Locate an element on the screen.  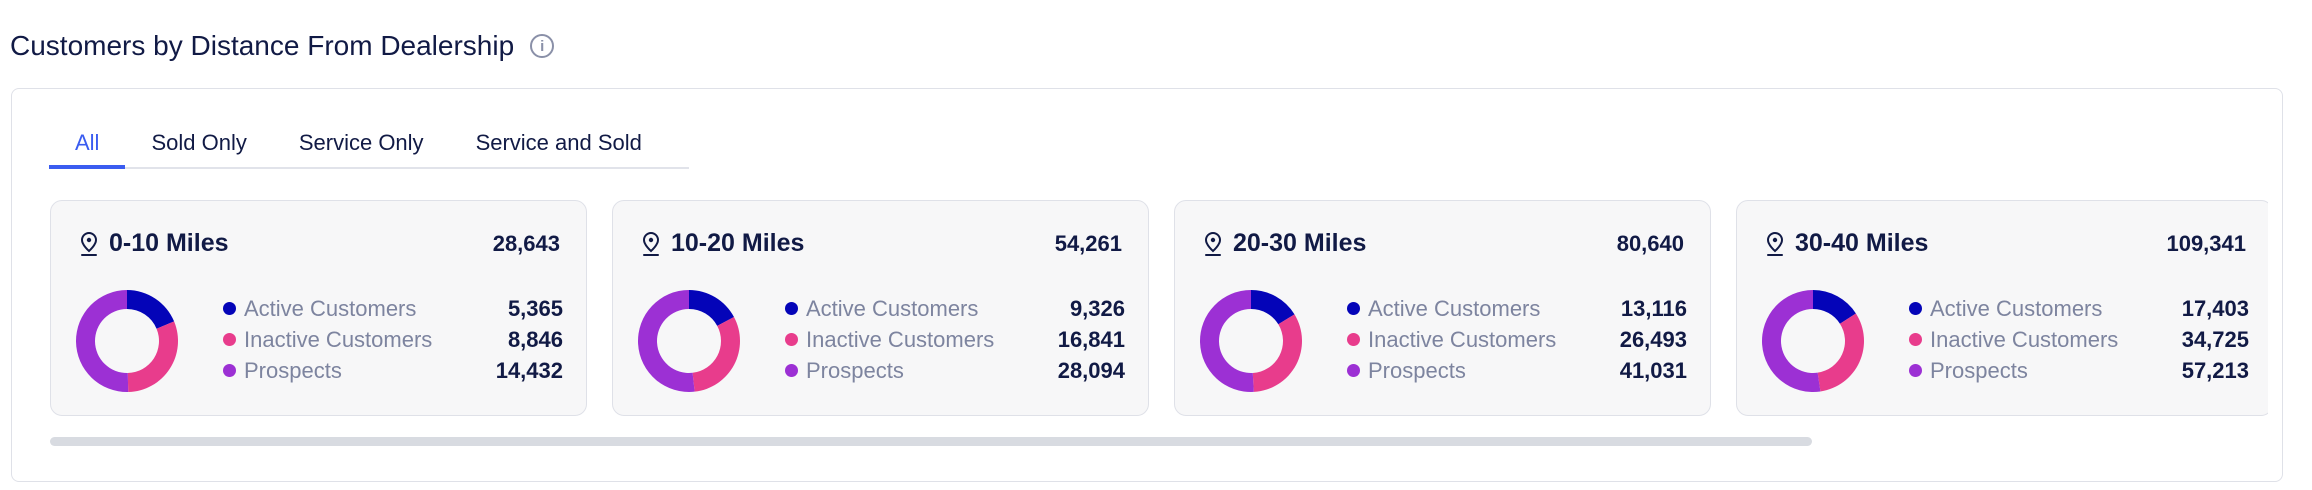
legend-value: 17,403 is located at coordinates (2215, 308).